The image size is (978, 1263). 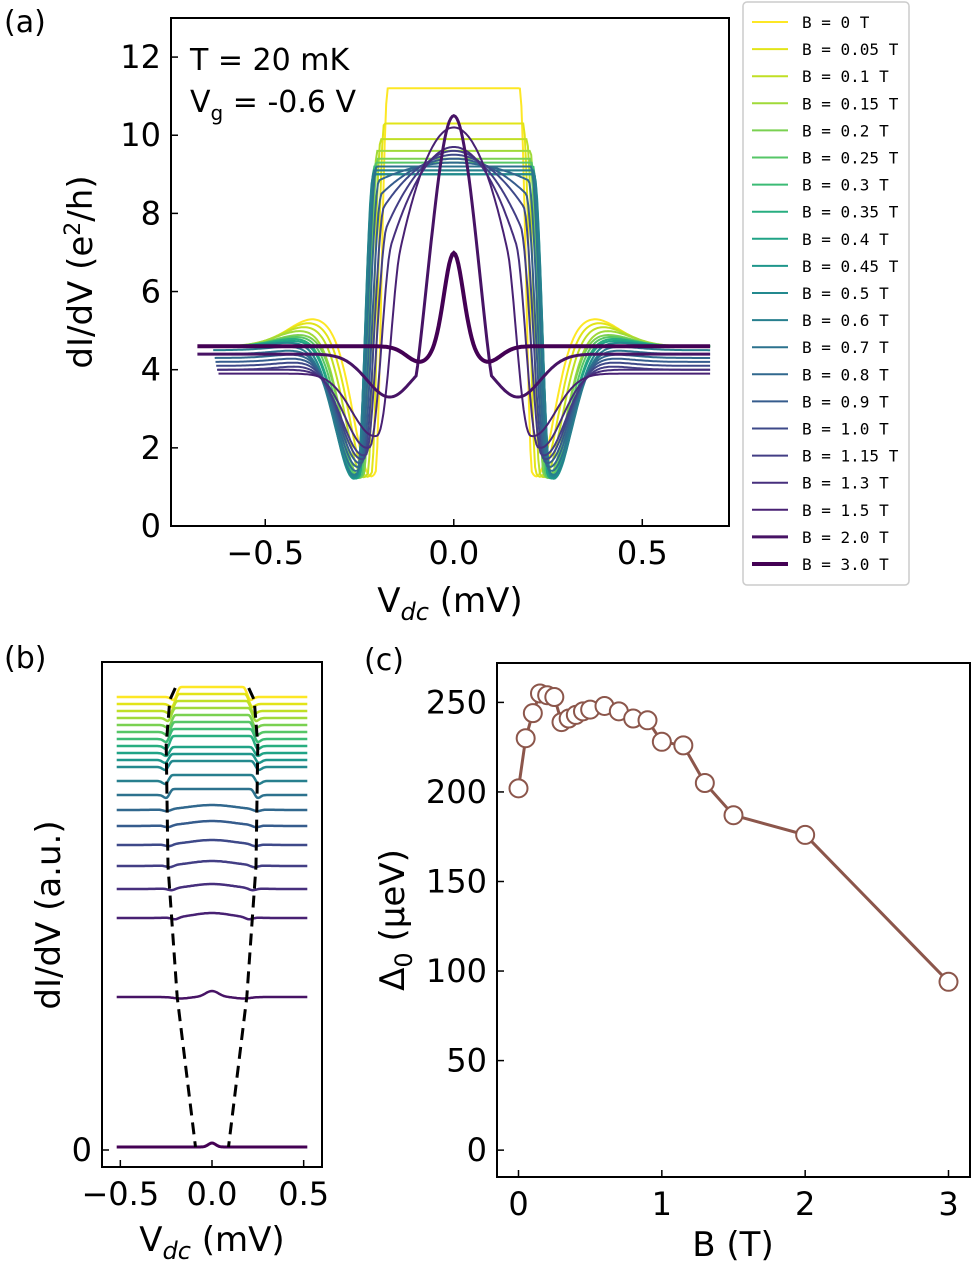 I want to click on panel-a-y-tick-label: 4, so click(x=151, y=370).